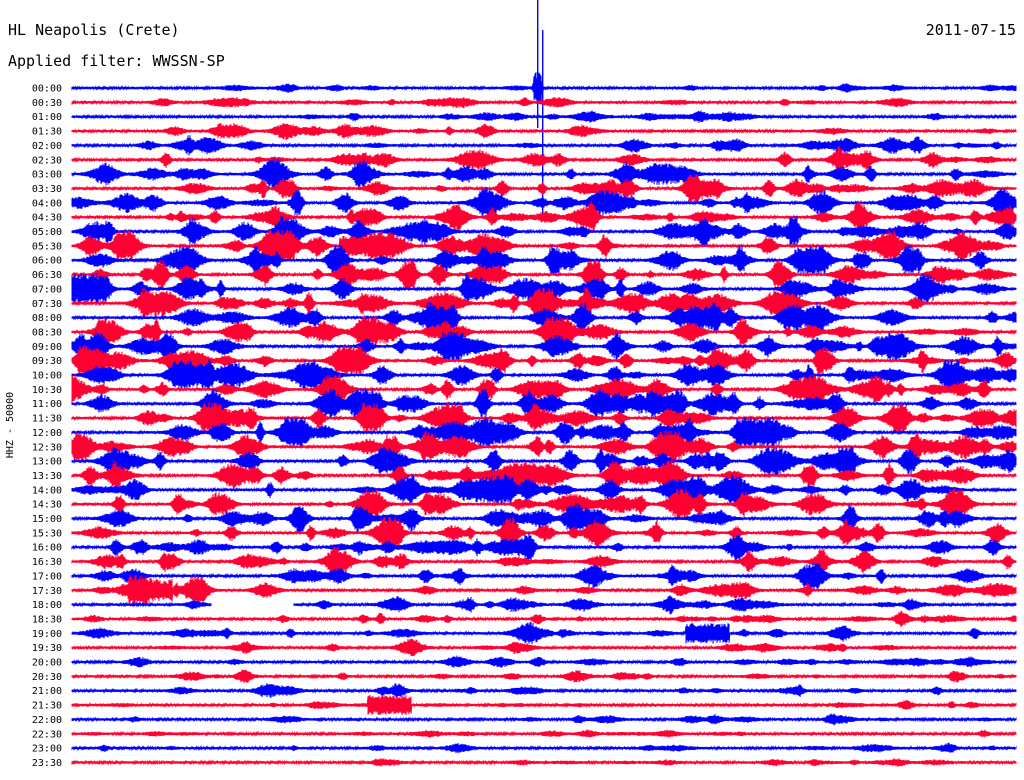 The height and width of the screenshot is (780, 1024). Describe the element at coordinates (47, 462) in the screenshot. I see `time-tick-label: 13:00` at that location.